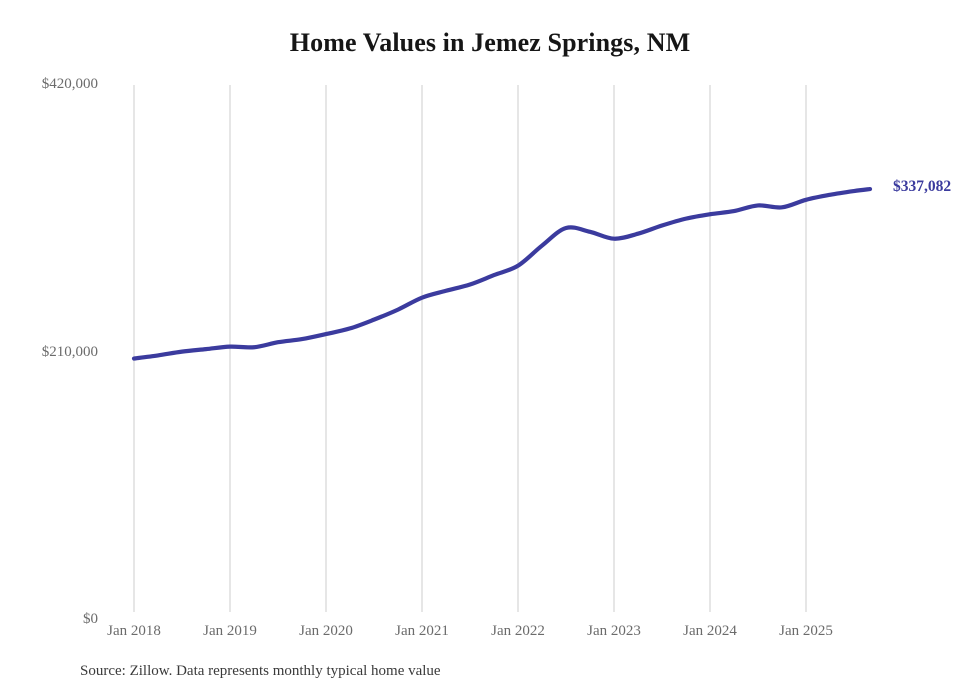  I want to click on end-value-label: $337,082, so click(922, 187).